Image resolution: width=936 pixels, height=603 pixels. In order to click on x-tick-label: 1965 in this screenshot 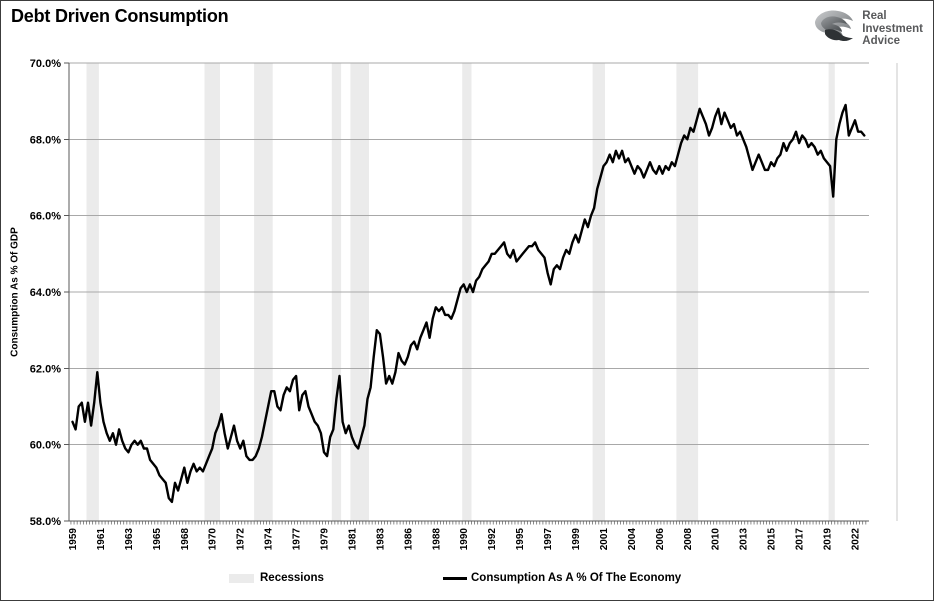, I will do `click(157, 539)`.